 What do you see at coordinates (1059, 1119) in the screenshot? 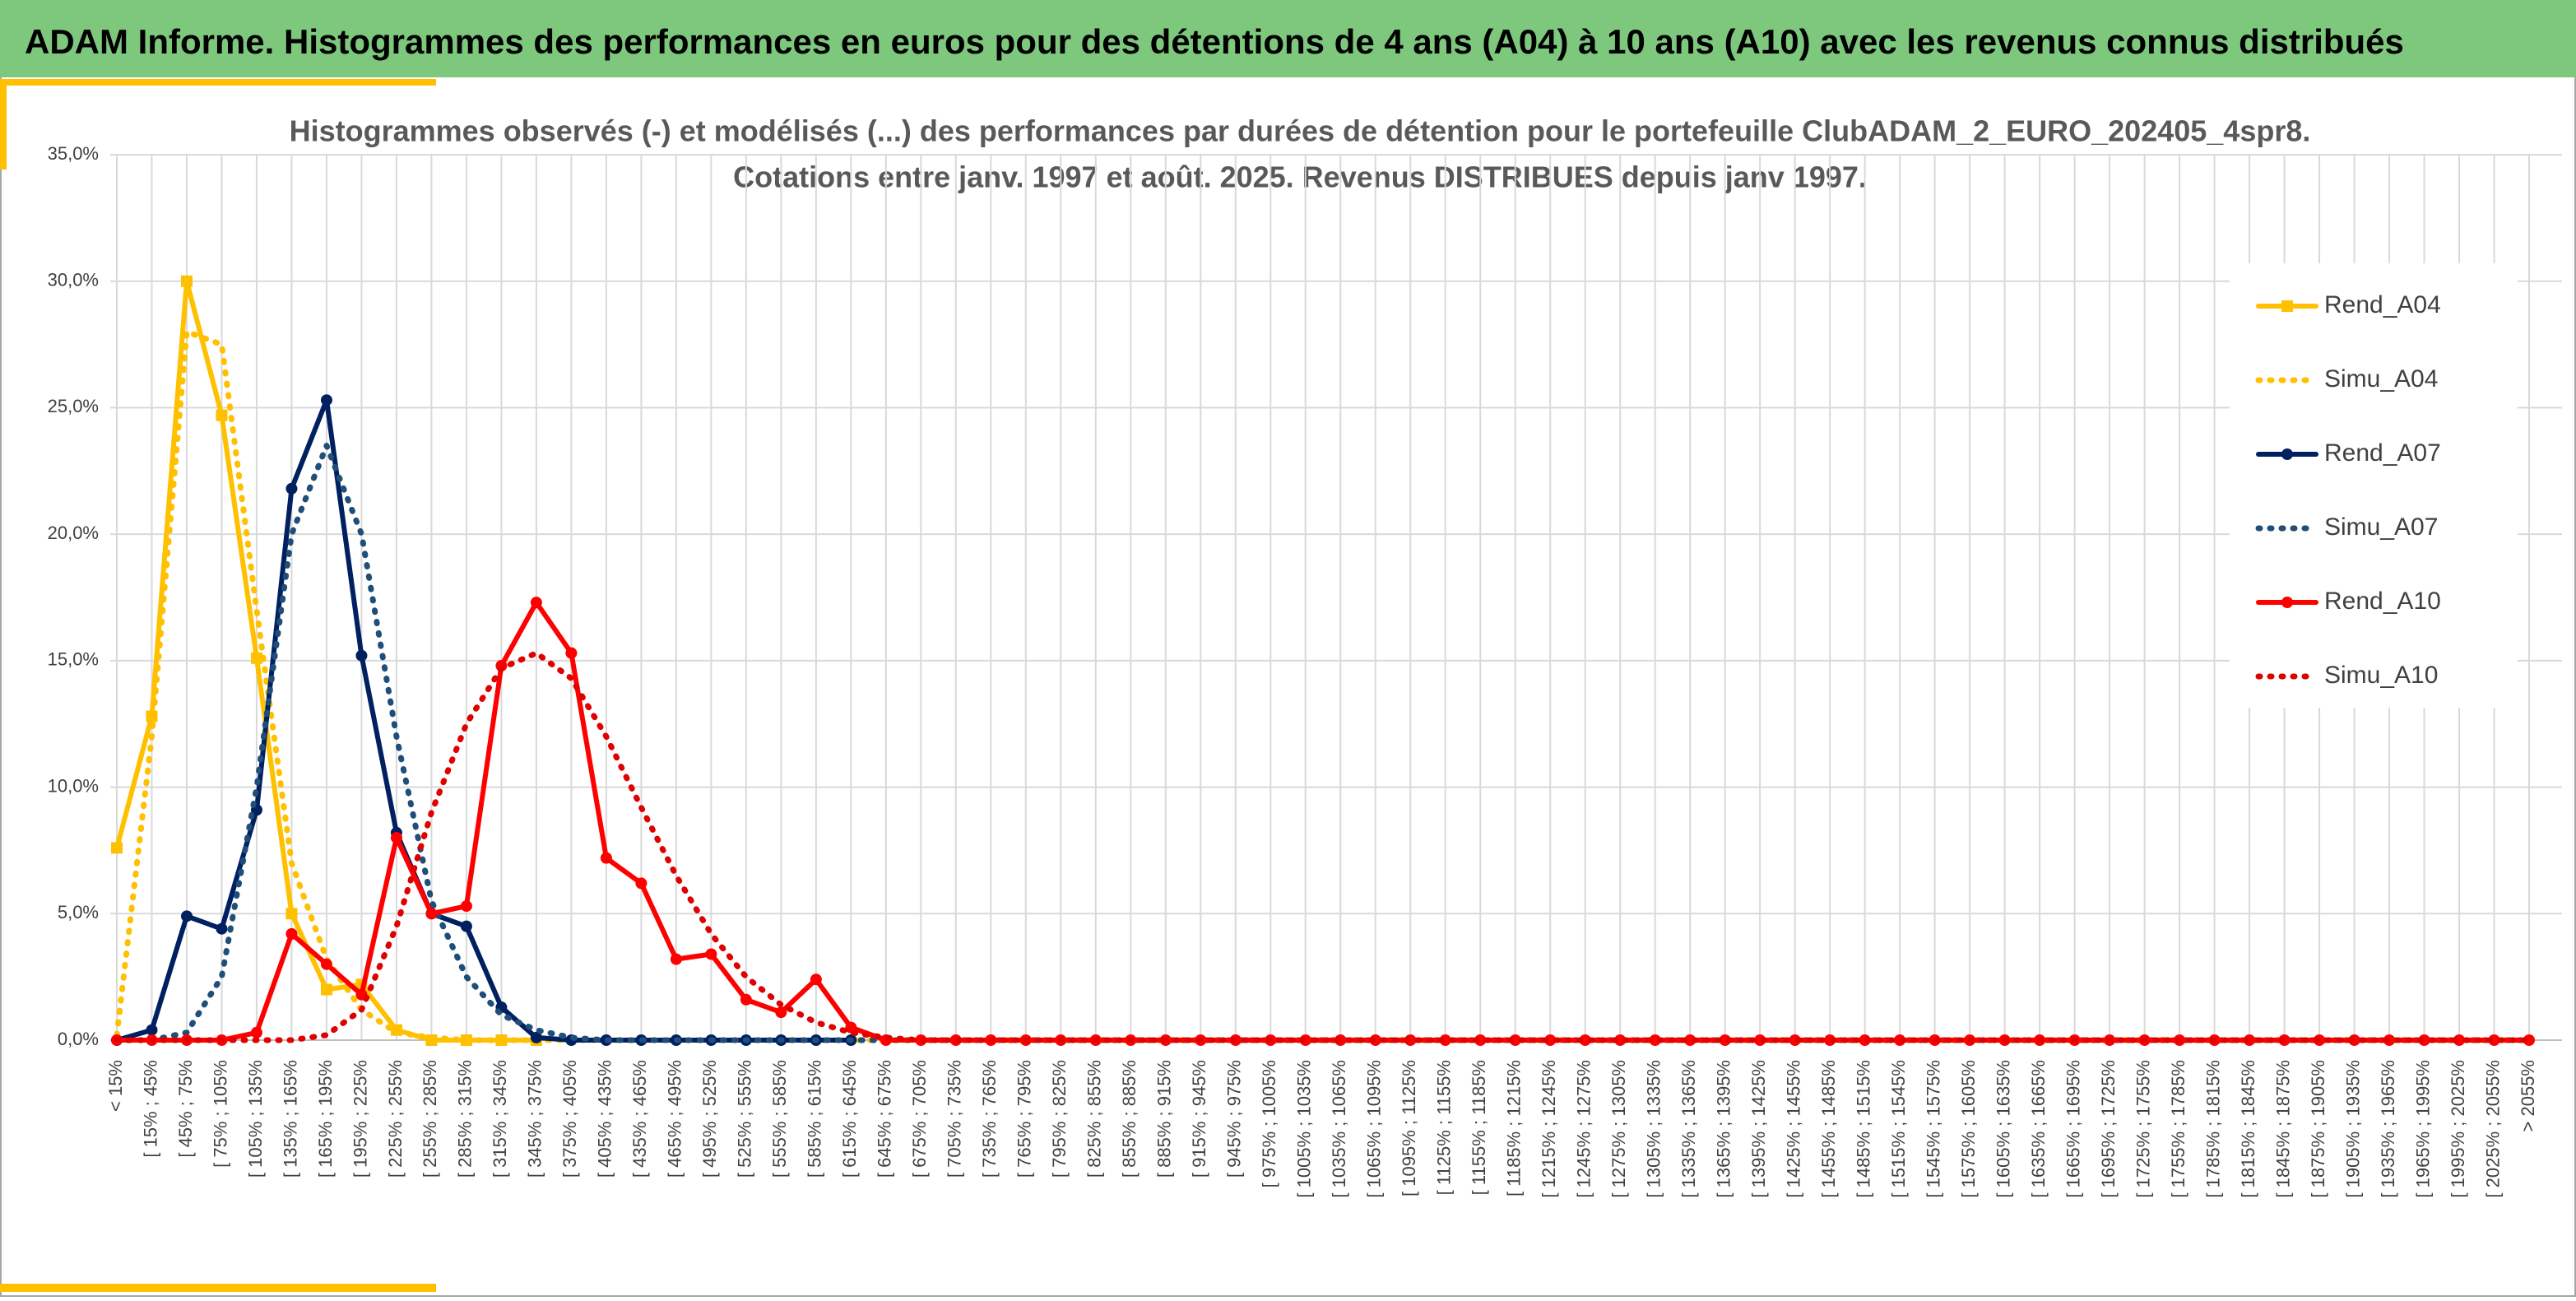
I see `x-tick-label: [ 795% ; 825%` at bounding box center [1059, 1119].